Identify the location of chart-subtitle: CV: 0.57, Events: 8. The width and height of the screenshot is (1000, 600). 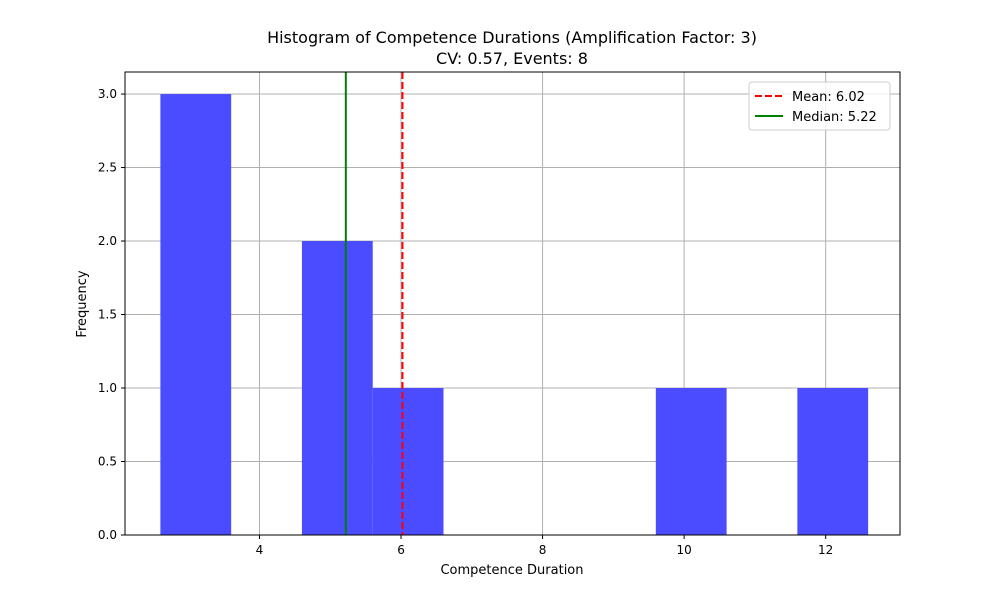
(512, 58).